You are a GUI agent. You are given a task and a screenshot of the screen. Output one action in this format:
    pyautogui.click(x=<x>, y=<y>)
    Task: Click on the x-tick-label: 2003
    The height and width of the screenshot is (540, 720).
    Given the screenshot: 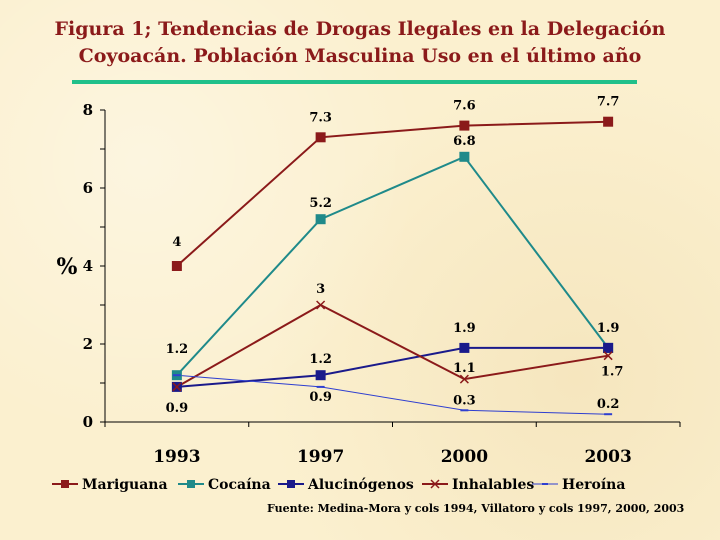 What is the action you would take?
    pyautogui.click(x=607, y=457)
    